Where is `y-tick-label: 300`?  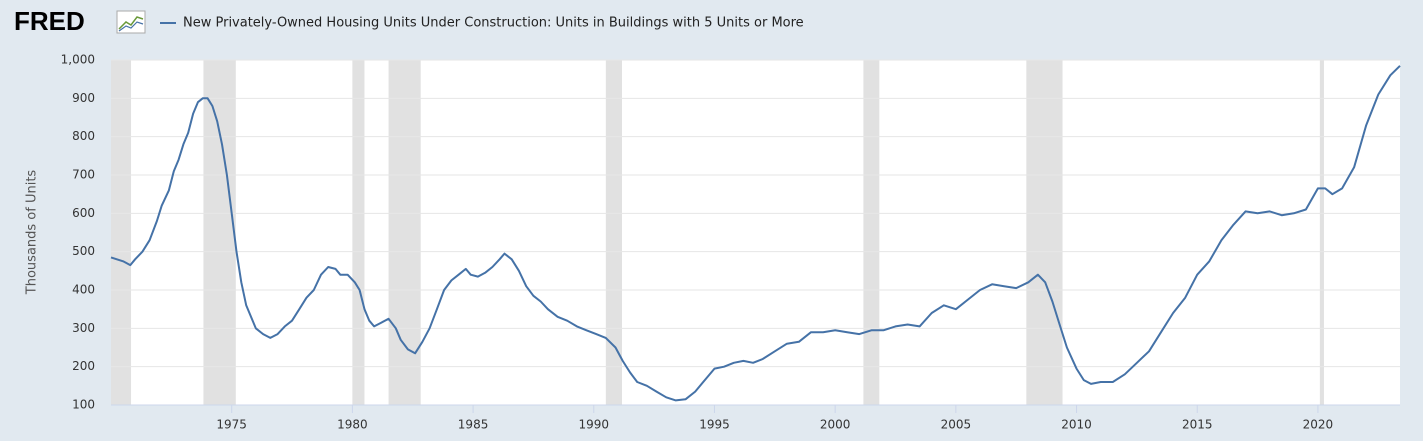
y-tick-label: 300 is located at coordinates (83, 328).